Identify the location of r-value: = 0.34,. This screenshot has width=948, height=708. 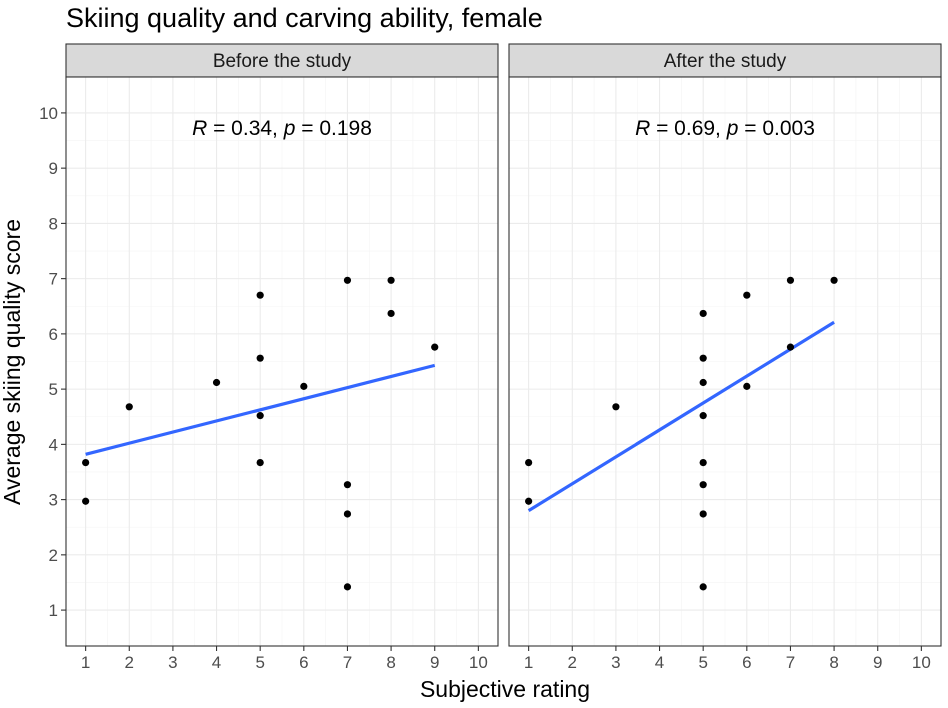
(245, 128).